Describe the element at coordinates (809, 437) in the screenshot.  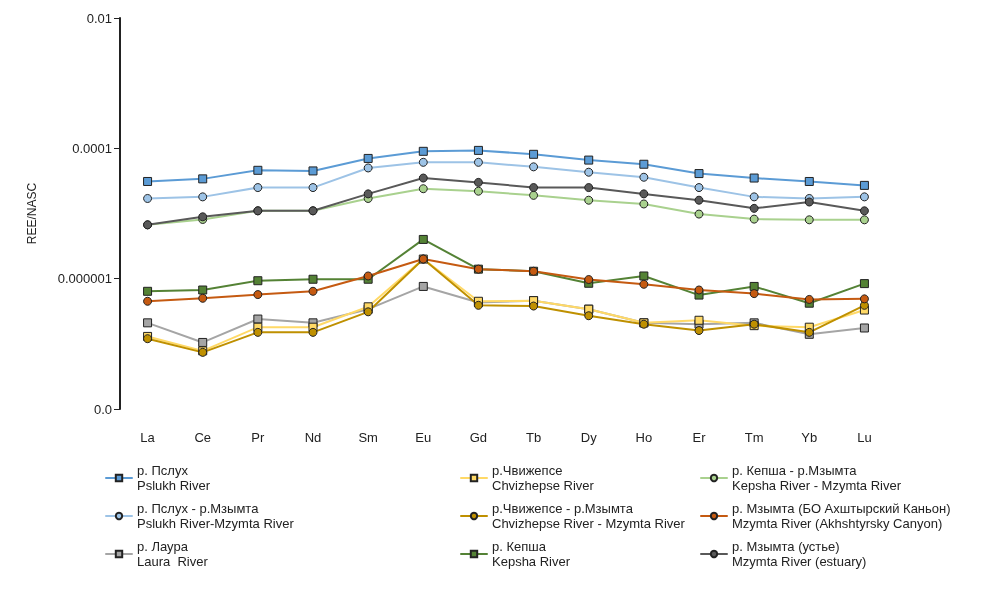
I see `x-tick-label: Yb` at that location.